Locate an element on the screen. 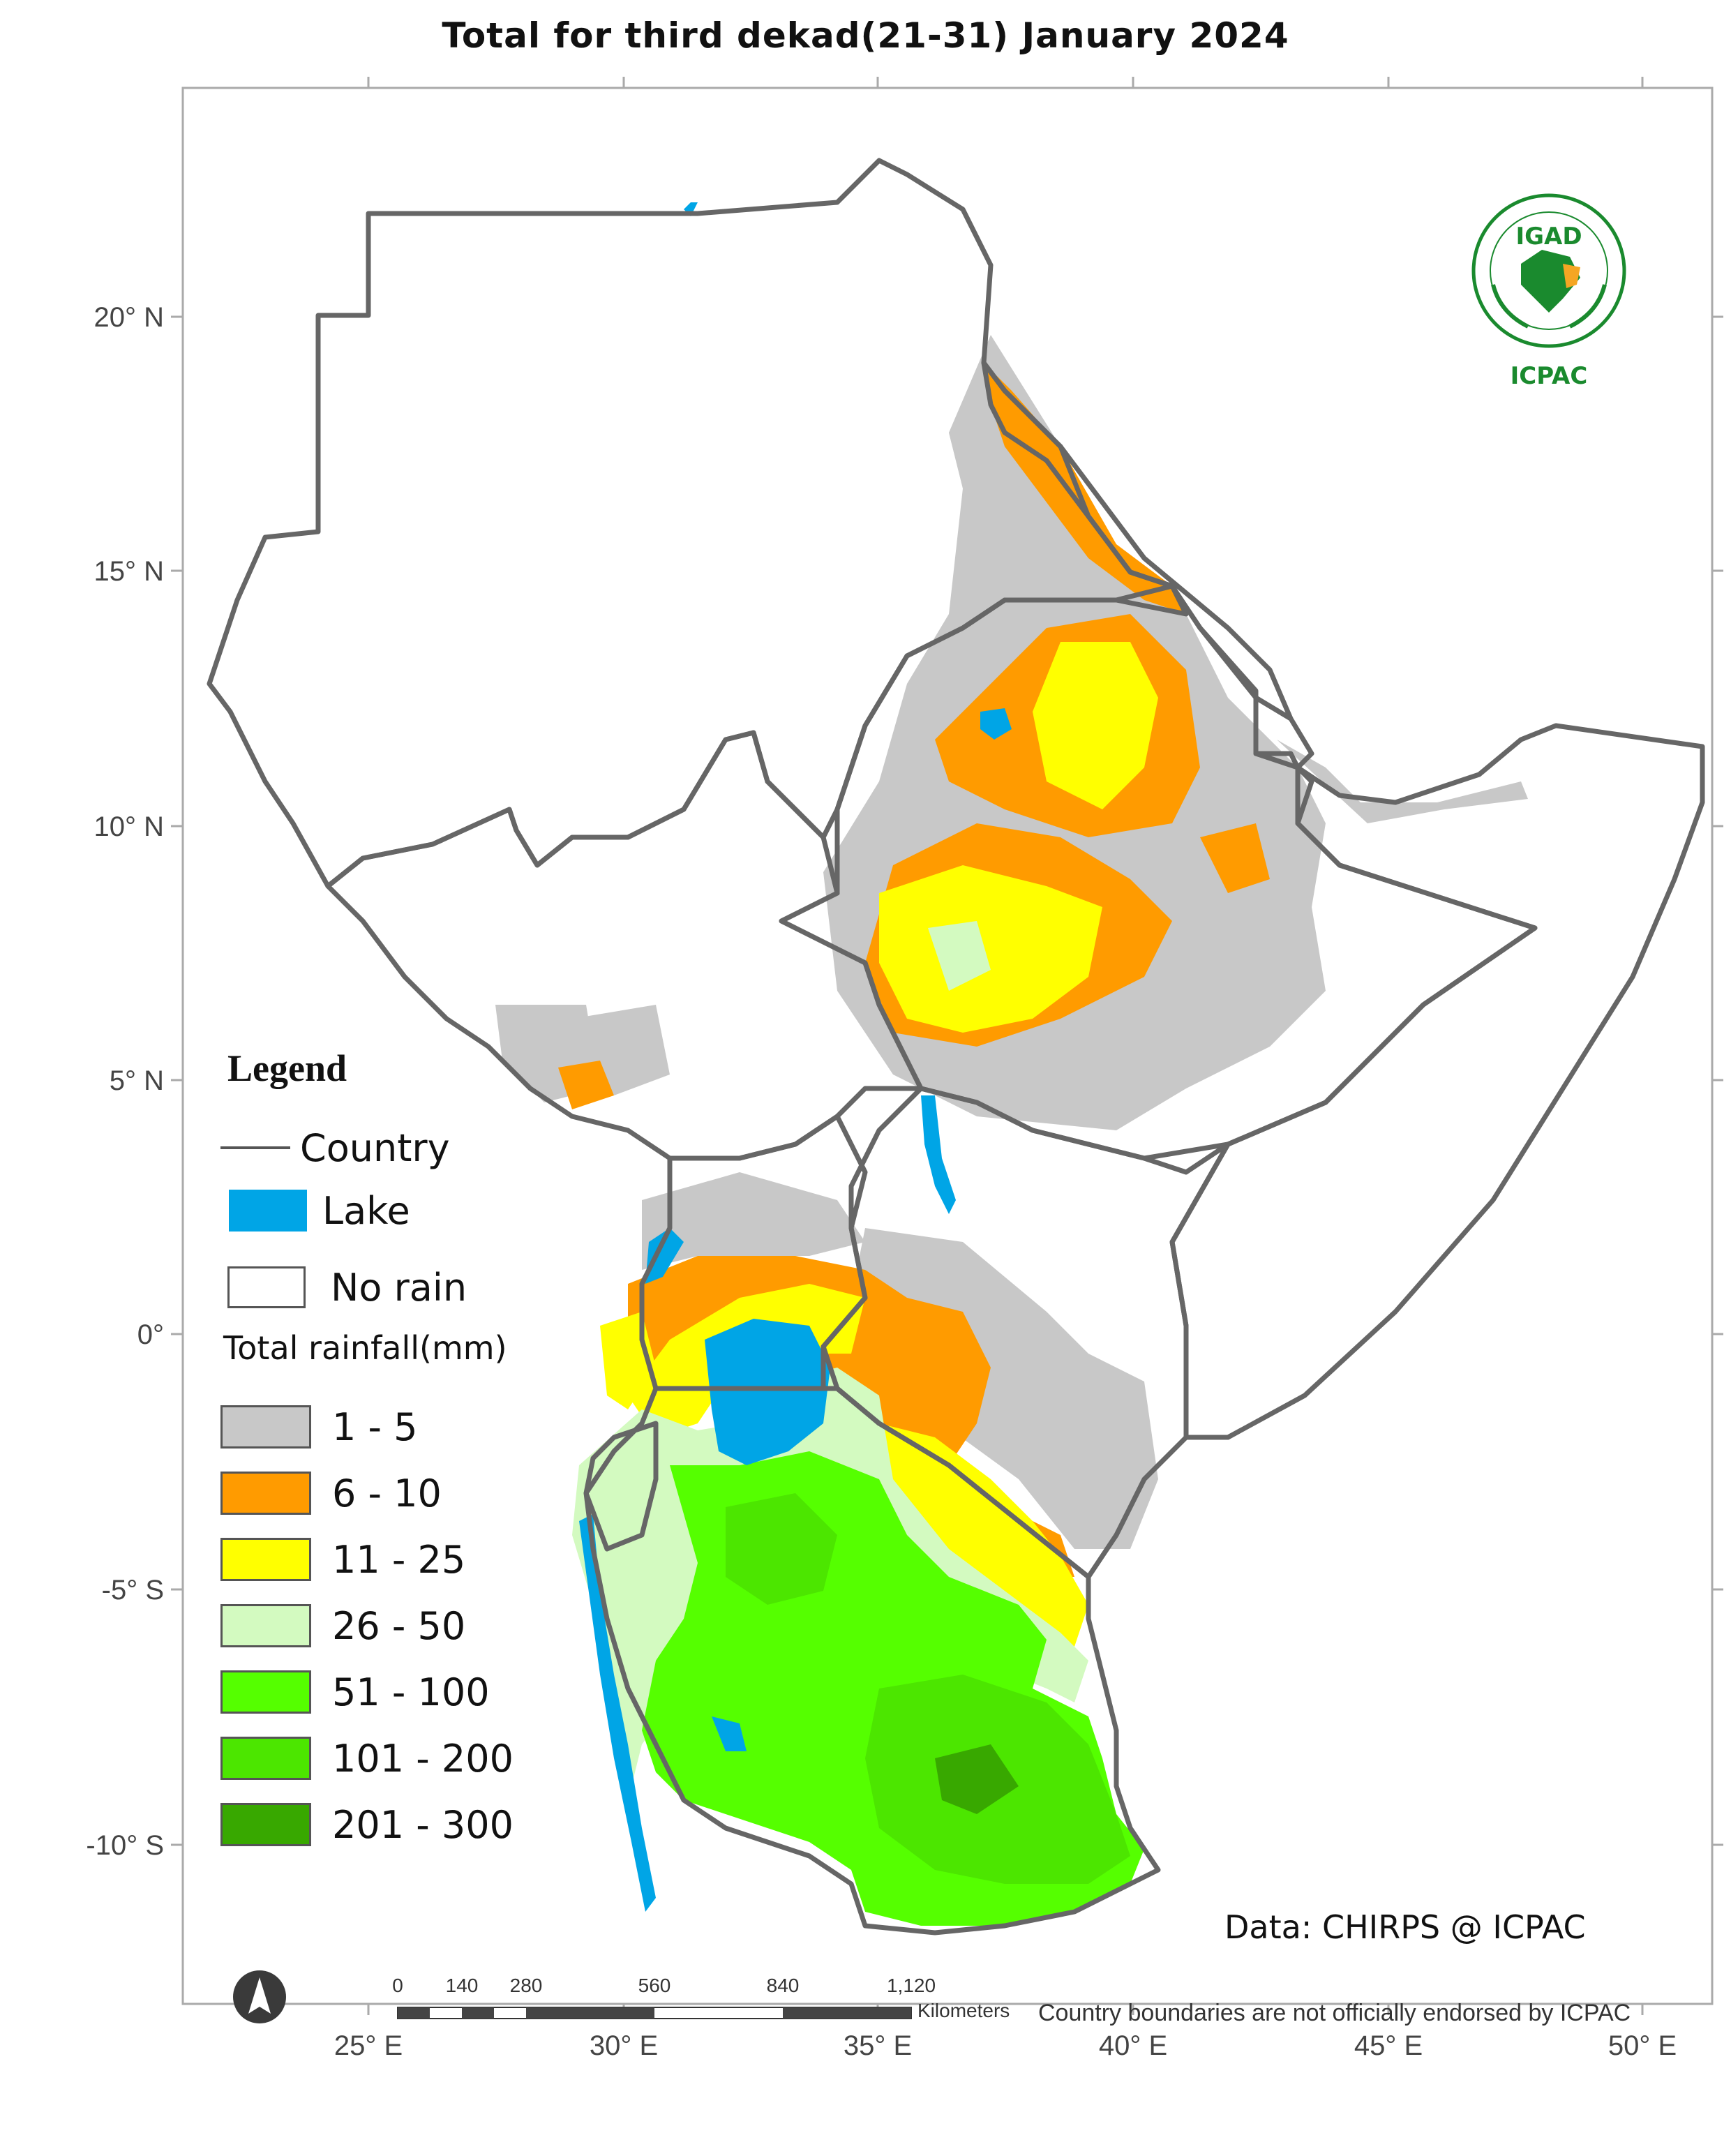 This screenshot has height=2156, width=1731. lat-label-10s: -10° S is located at coordinates (125, 1846).